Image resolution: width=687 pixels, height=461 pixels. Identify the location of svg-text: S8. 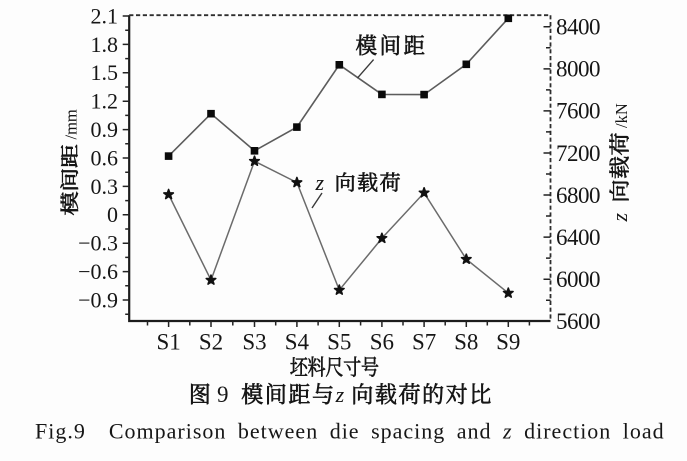
(466, 342).